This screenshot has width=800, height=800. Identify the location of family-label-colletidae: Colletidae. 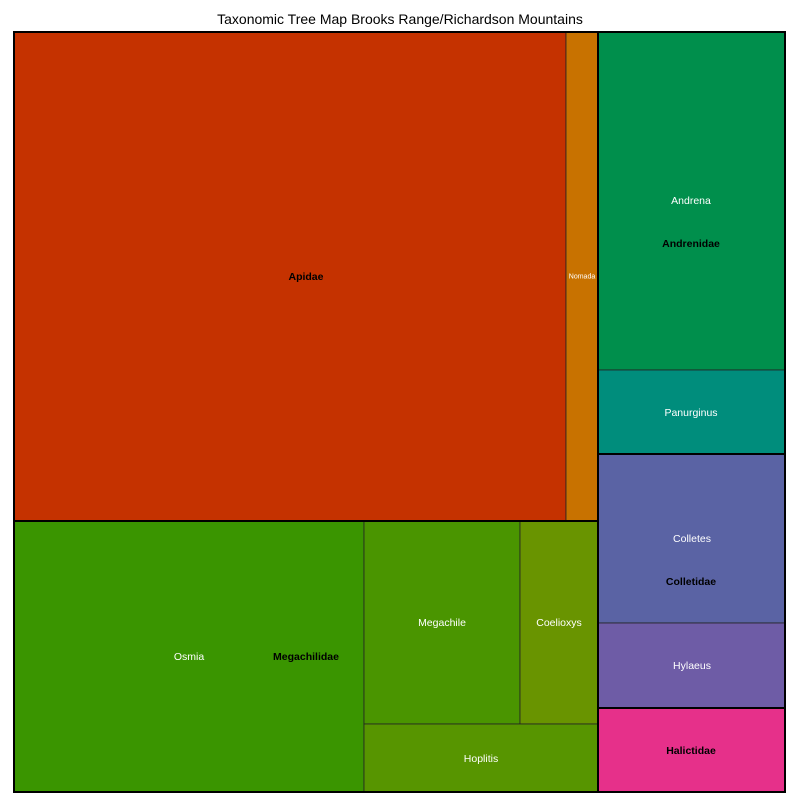
(691, 582).